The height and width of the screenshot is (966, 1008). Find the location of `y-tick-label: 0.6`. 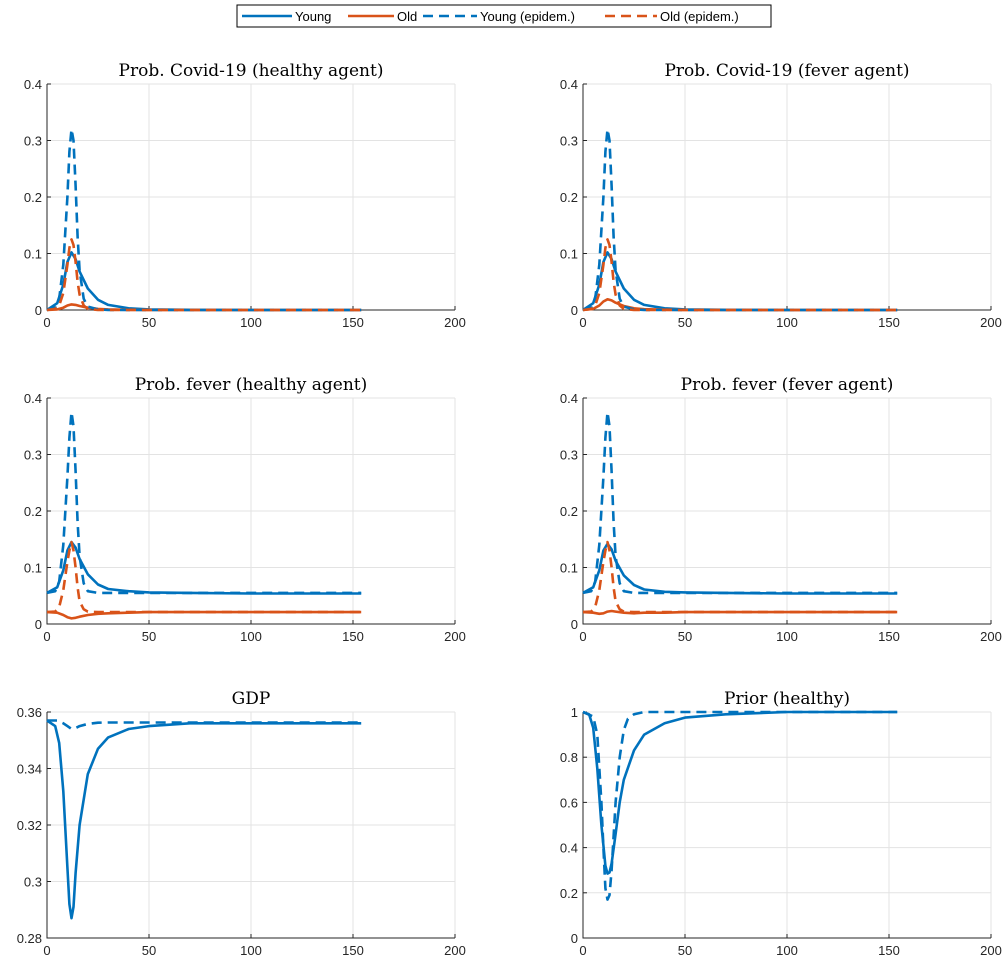

y-tick-label: 0.6 is located at coordinates (569, 802).